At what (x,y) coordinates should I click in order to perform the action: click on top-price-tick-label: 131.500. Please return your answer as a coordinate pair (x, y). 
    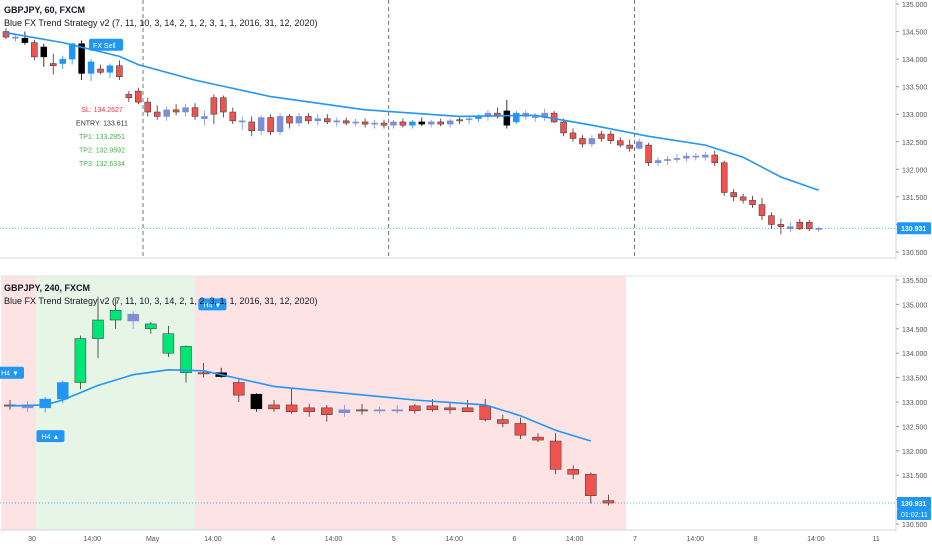
    Looking at the image, I should click on (914, 198).